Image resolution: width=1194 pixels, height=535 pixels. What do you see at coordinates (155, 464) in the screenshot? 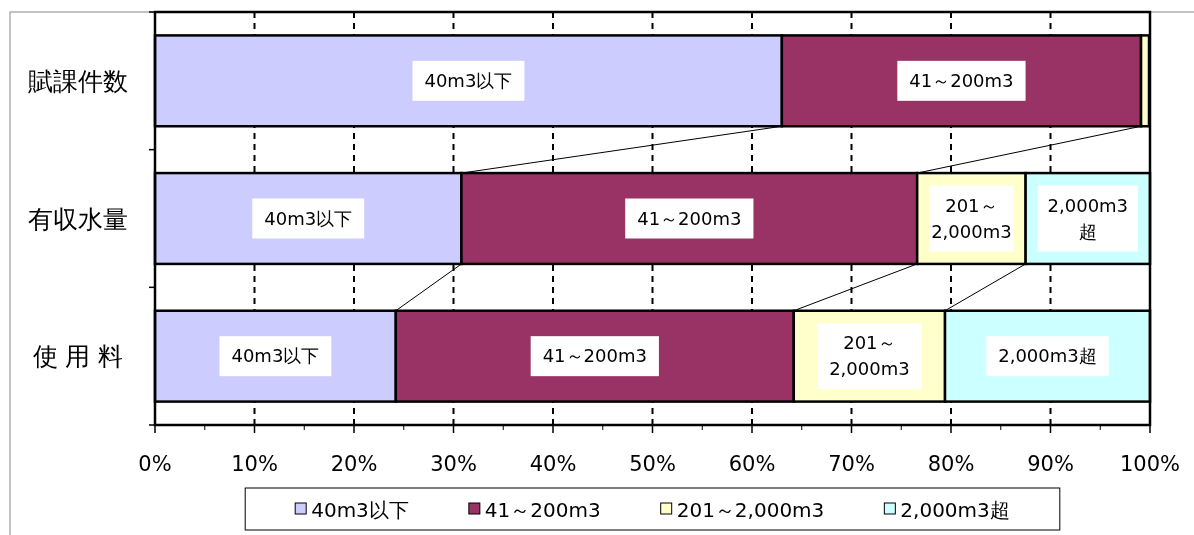
I see `x-tick-label: 0%` at bounding box center [155, 464].